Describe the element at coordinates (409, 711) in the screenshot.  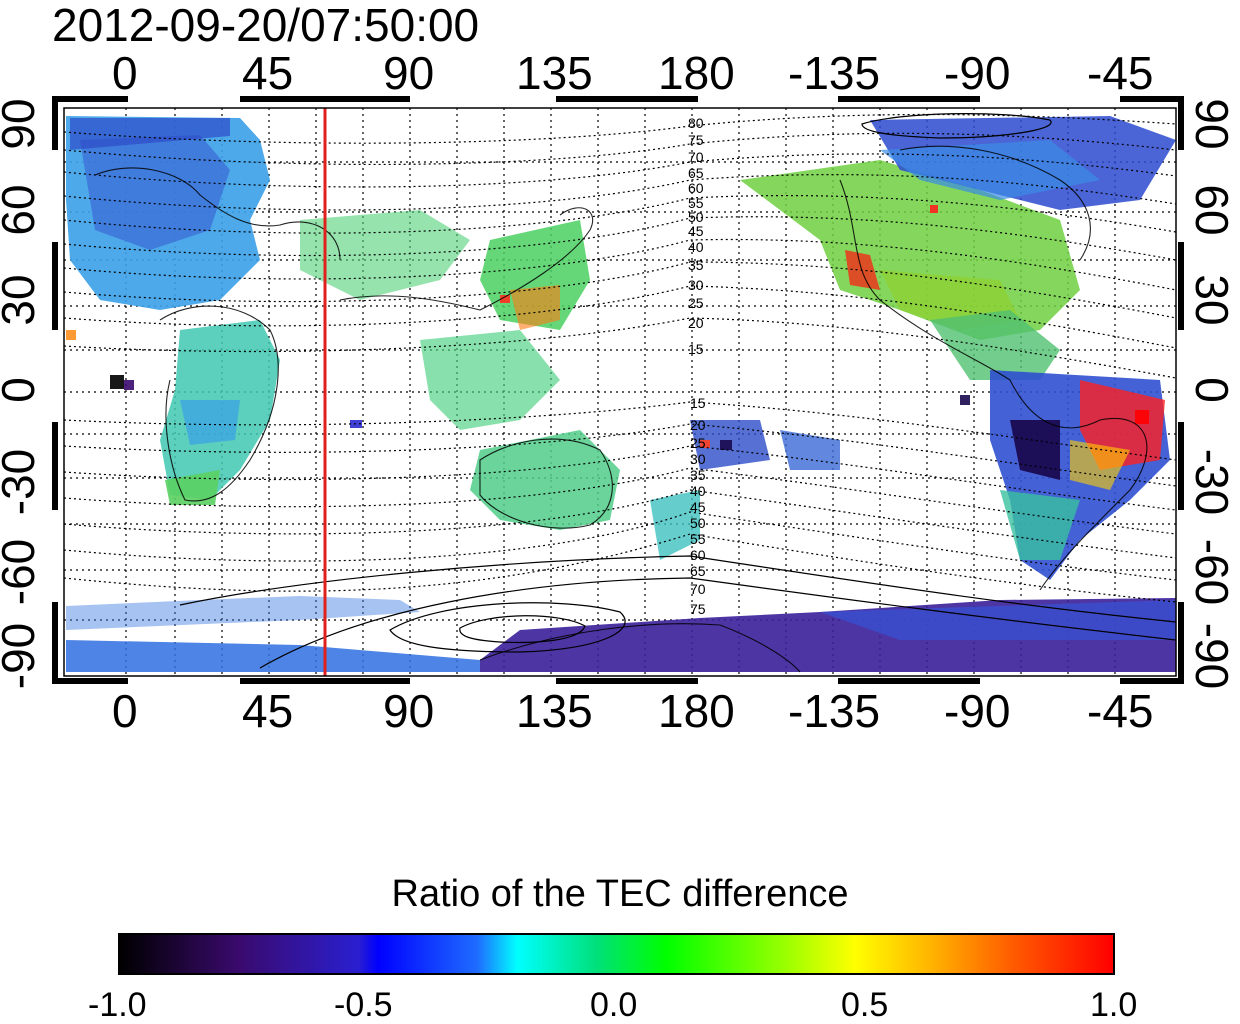
I see `bottom-lon-tick: 90` at that location.